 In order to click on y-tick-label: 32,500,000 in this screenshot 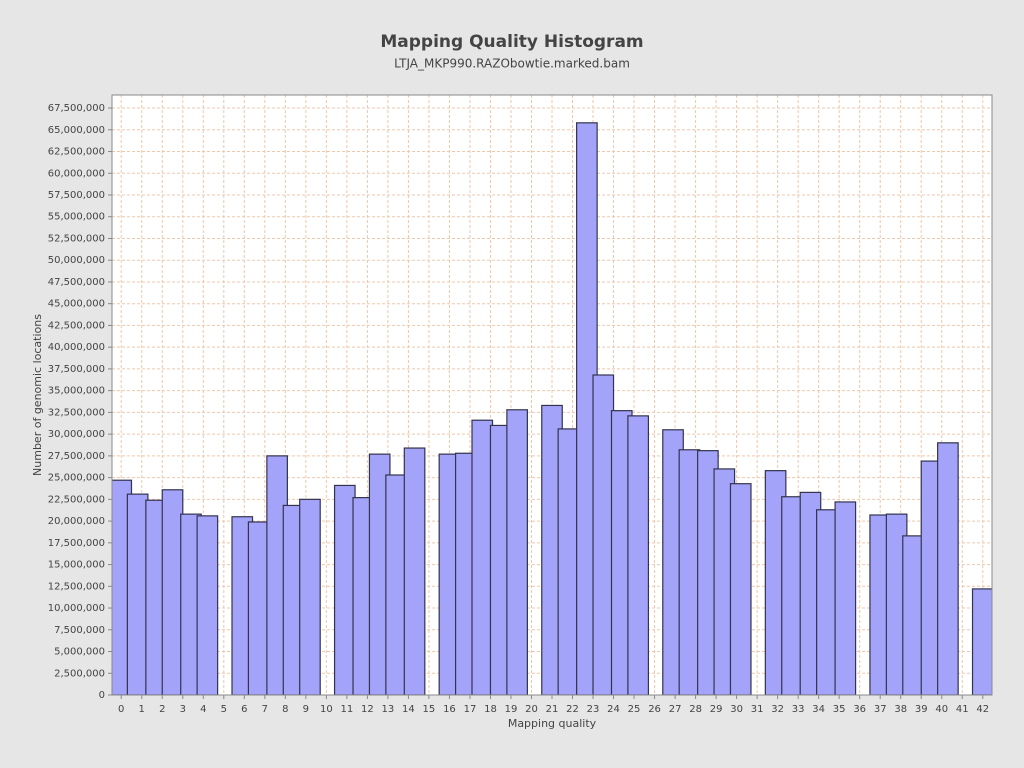, I will do `click(76, 412)`.